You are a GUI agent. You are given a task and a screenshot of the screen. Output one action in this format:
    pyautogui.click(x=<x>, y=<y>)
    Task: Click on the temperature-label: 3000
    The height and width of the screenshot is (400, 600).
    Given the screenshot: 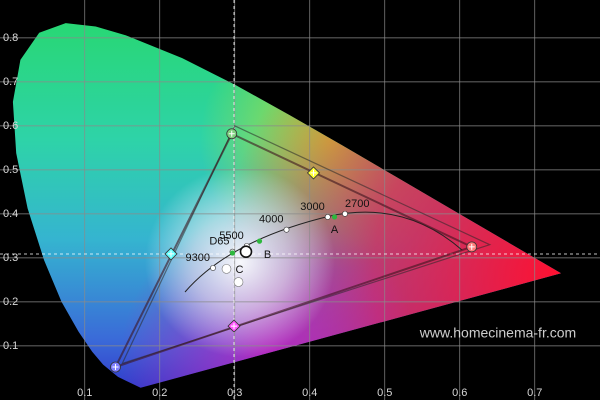 What is the action you would take?
    pyautogui.click(x=312, y=207)
    